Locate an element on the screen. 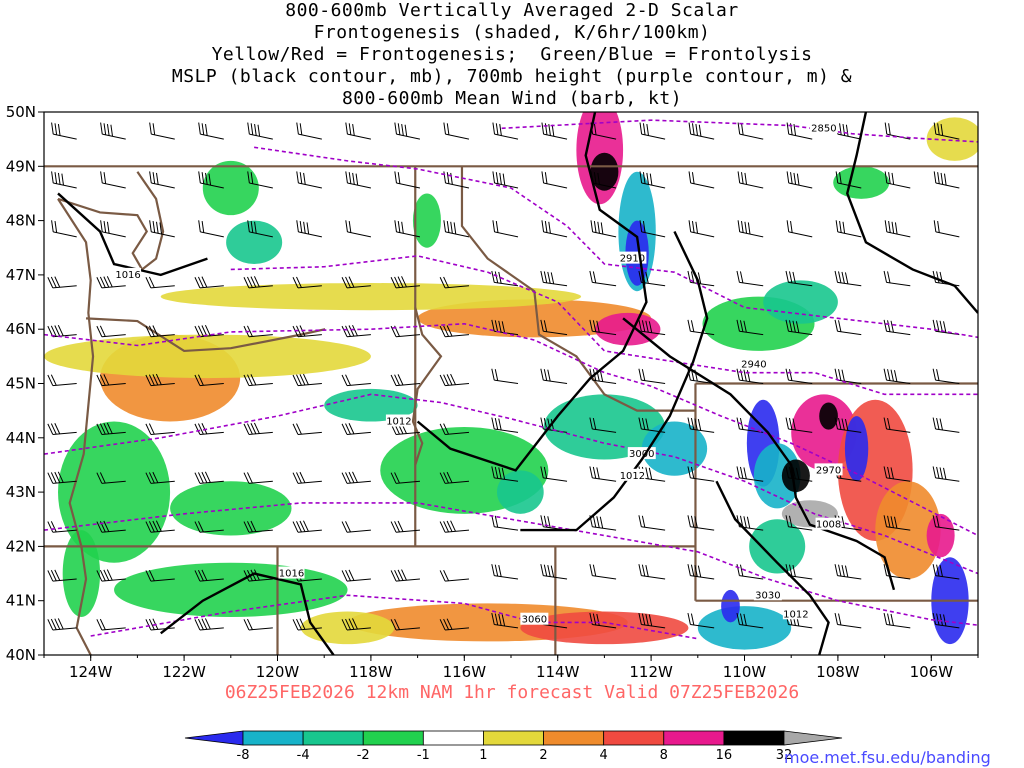 The height and width of the screenshot is (768, 1024). lon-tick-label-3: 118W is located at coordinates (371, 672).